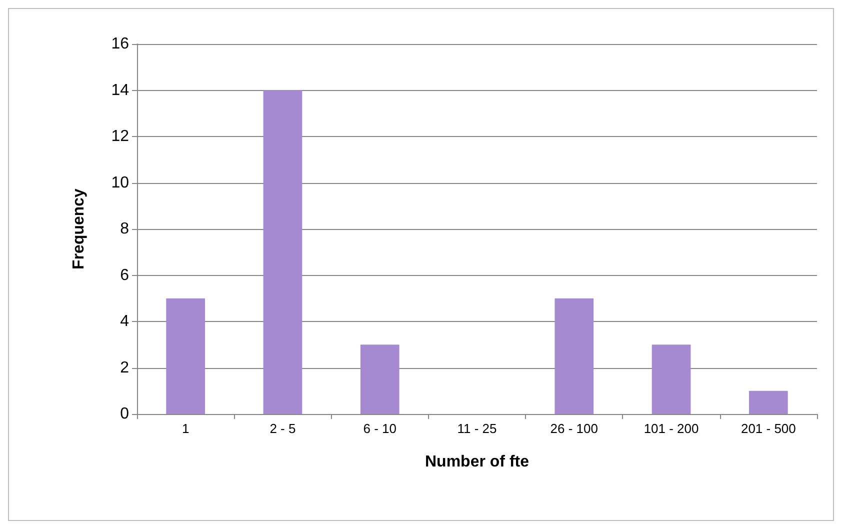 The width and height of the screenshot is (842, 529). What do you see at coordinates (186, 428) in the screenshot?
I see `x-tick-label: 1` at bounding box center [186, 428].